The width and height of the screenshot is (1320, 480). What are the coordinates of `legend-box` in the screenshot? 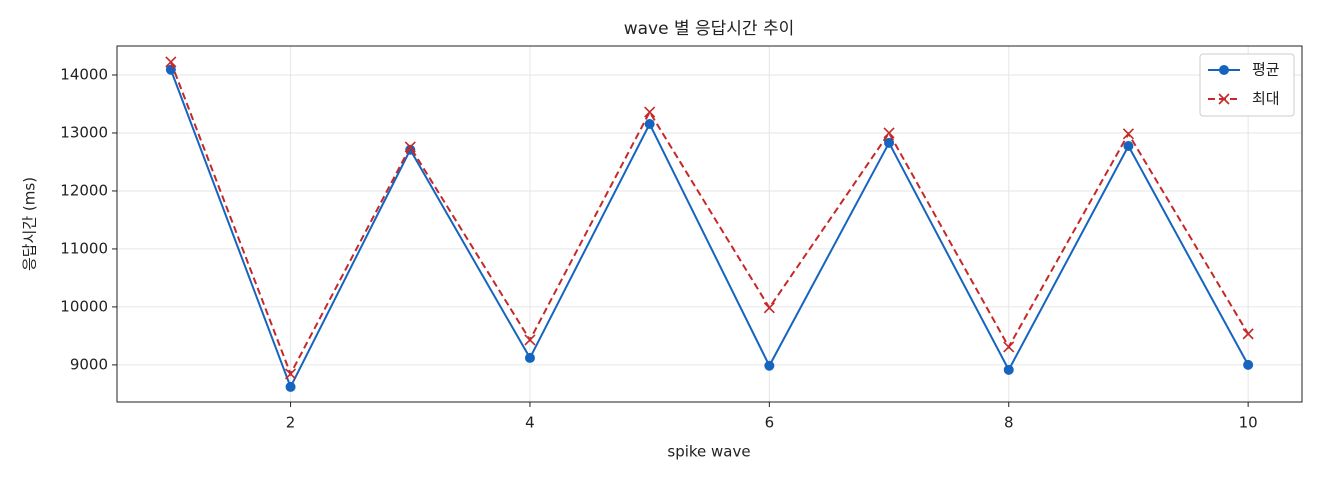 It's located at (1247, 85).